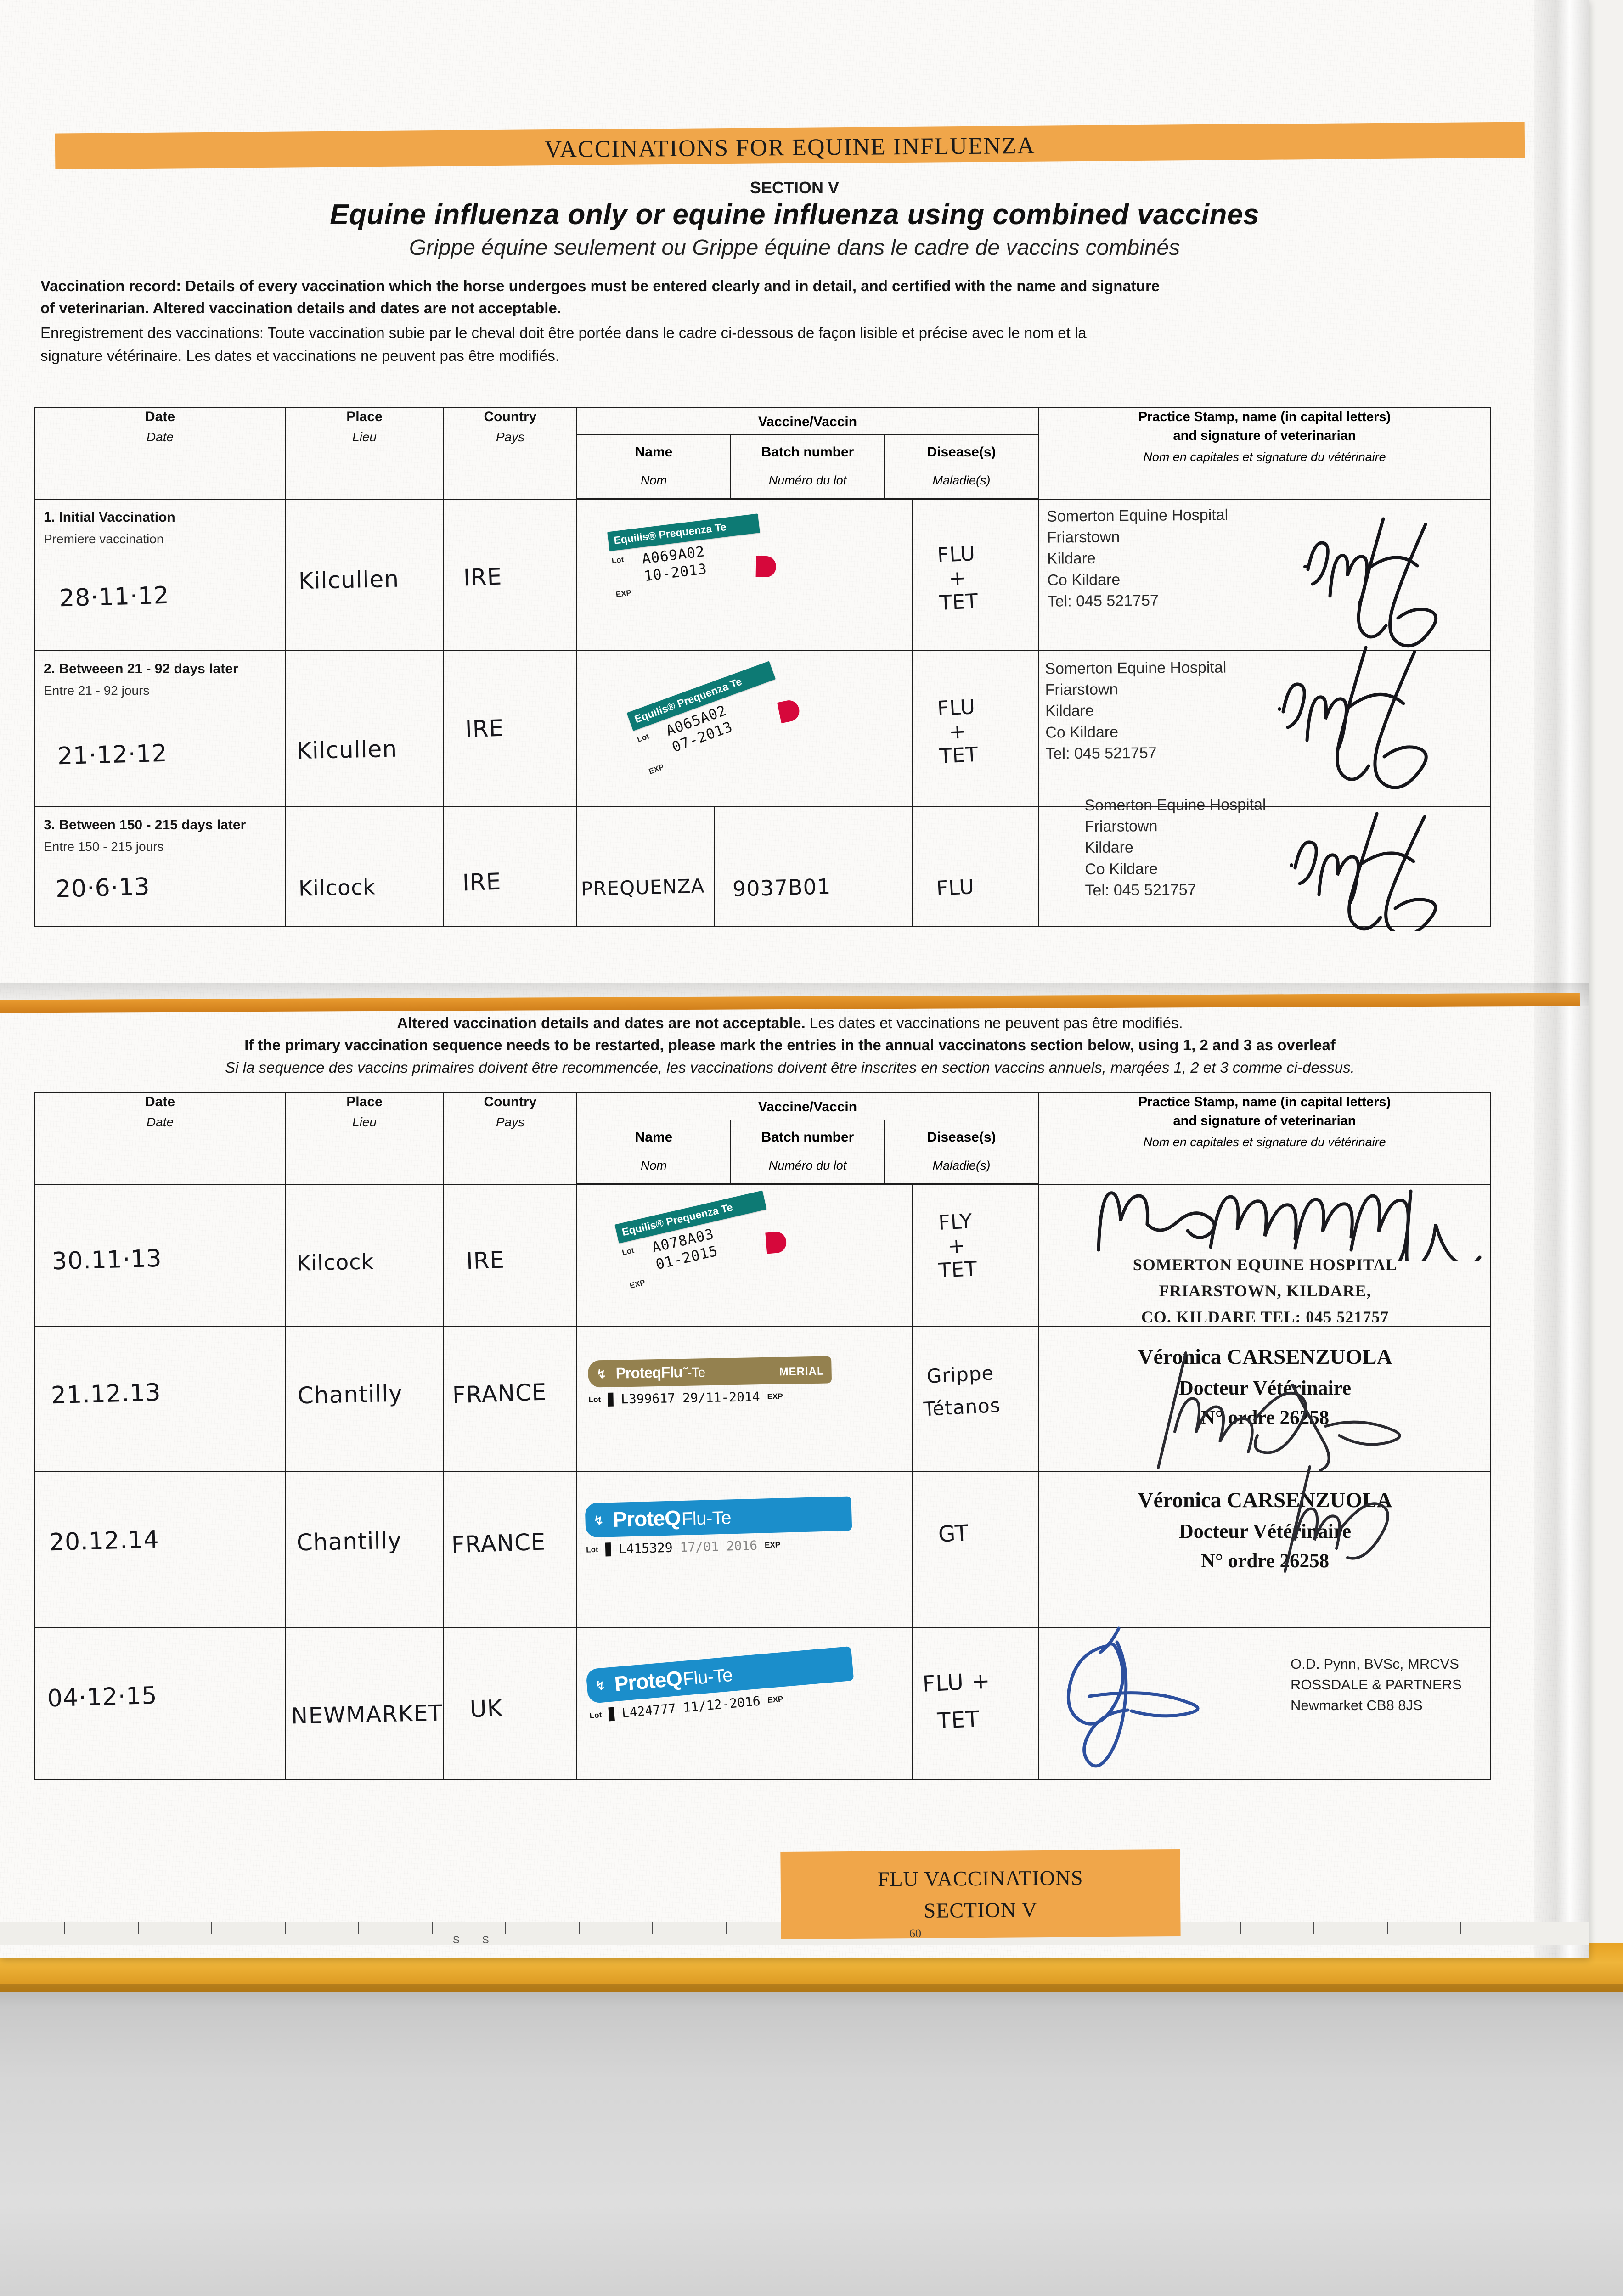 The image size is (1623, 2296). I want to click on sticker-brand-word1: ProteQ, so click(648, 1681).